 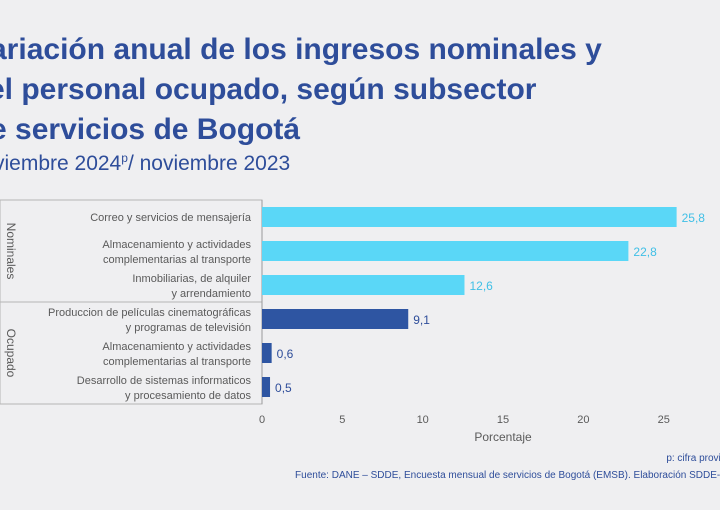 What do you see at coordinates (262, 420) in the screenshot?
I see `x-tick-label-0: 0` at bounding box center [262, 420].